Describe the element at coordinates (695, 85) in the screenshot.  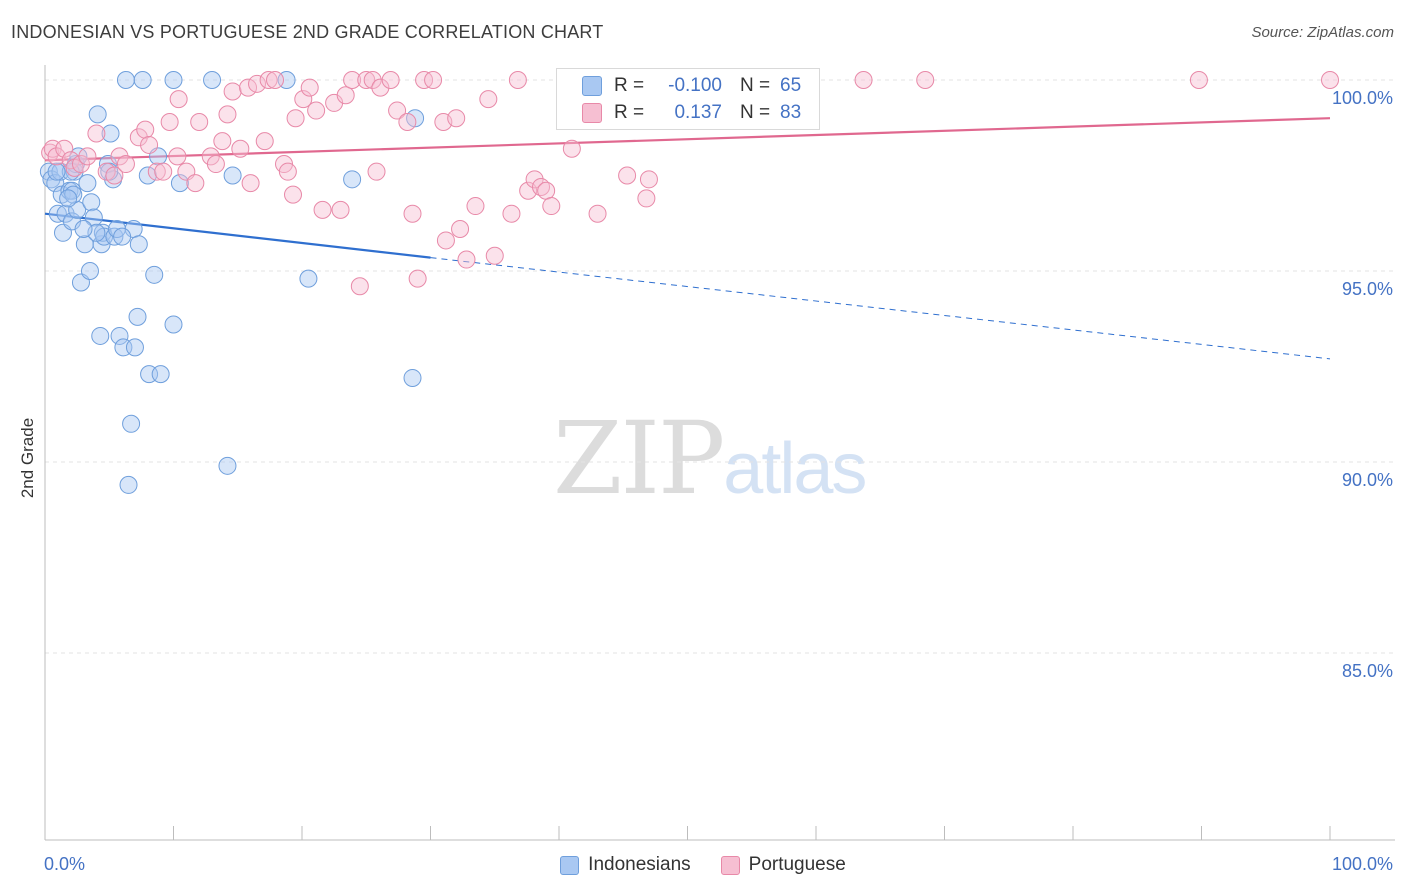
I see `stats-r-value: -0.100` at that location.